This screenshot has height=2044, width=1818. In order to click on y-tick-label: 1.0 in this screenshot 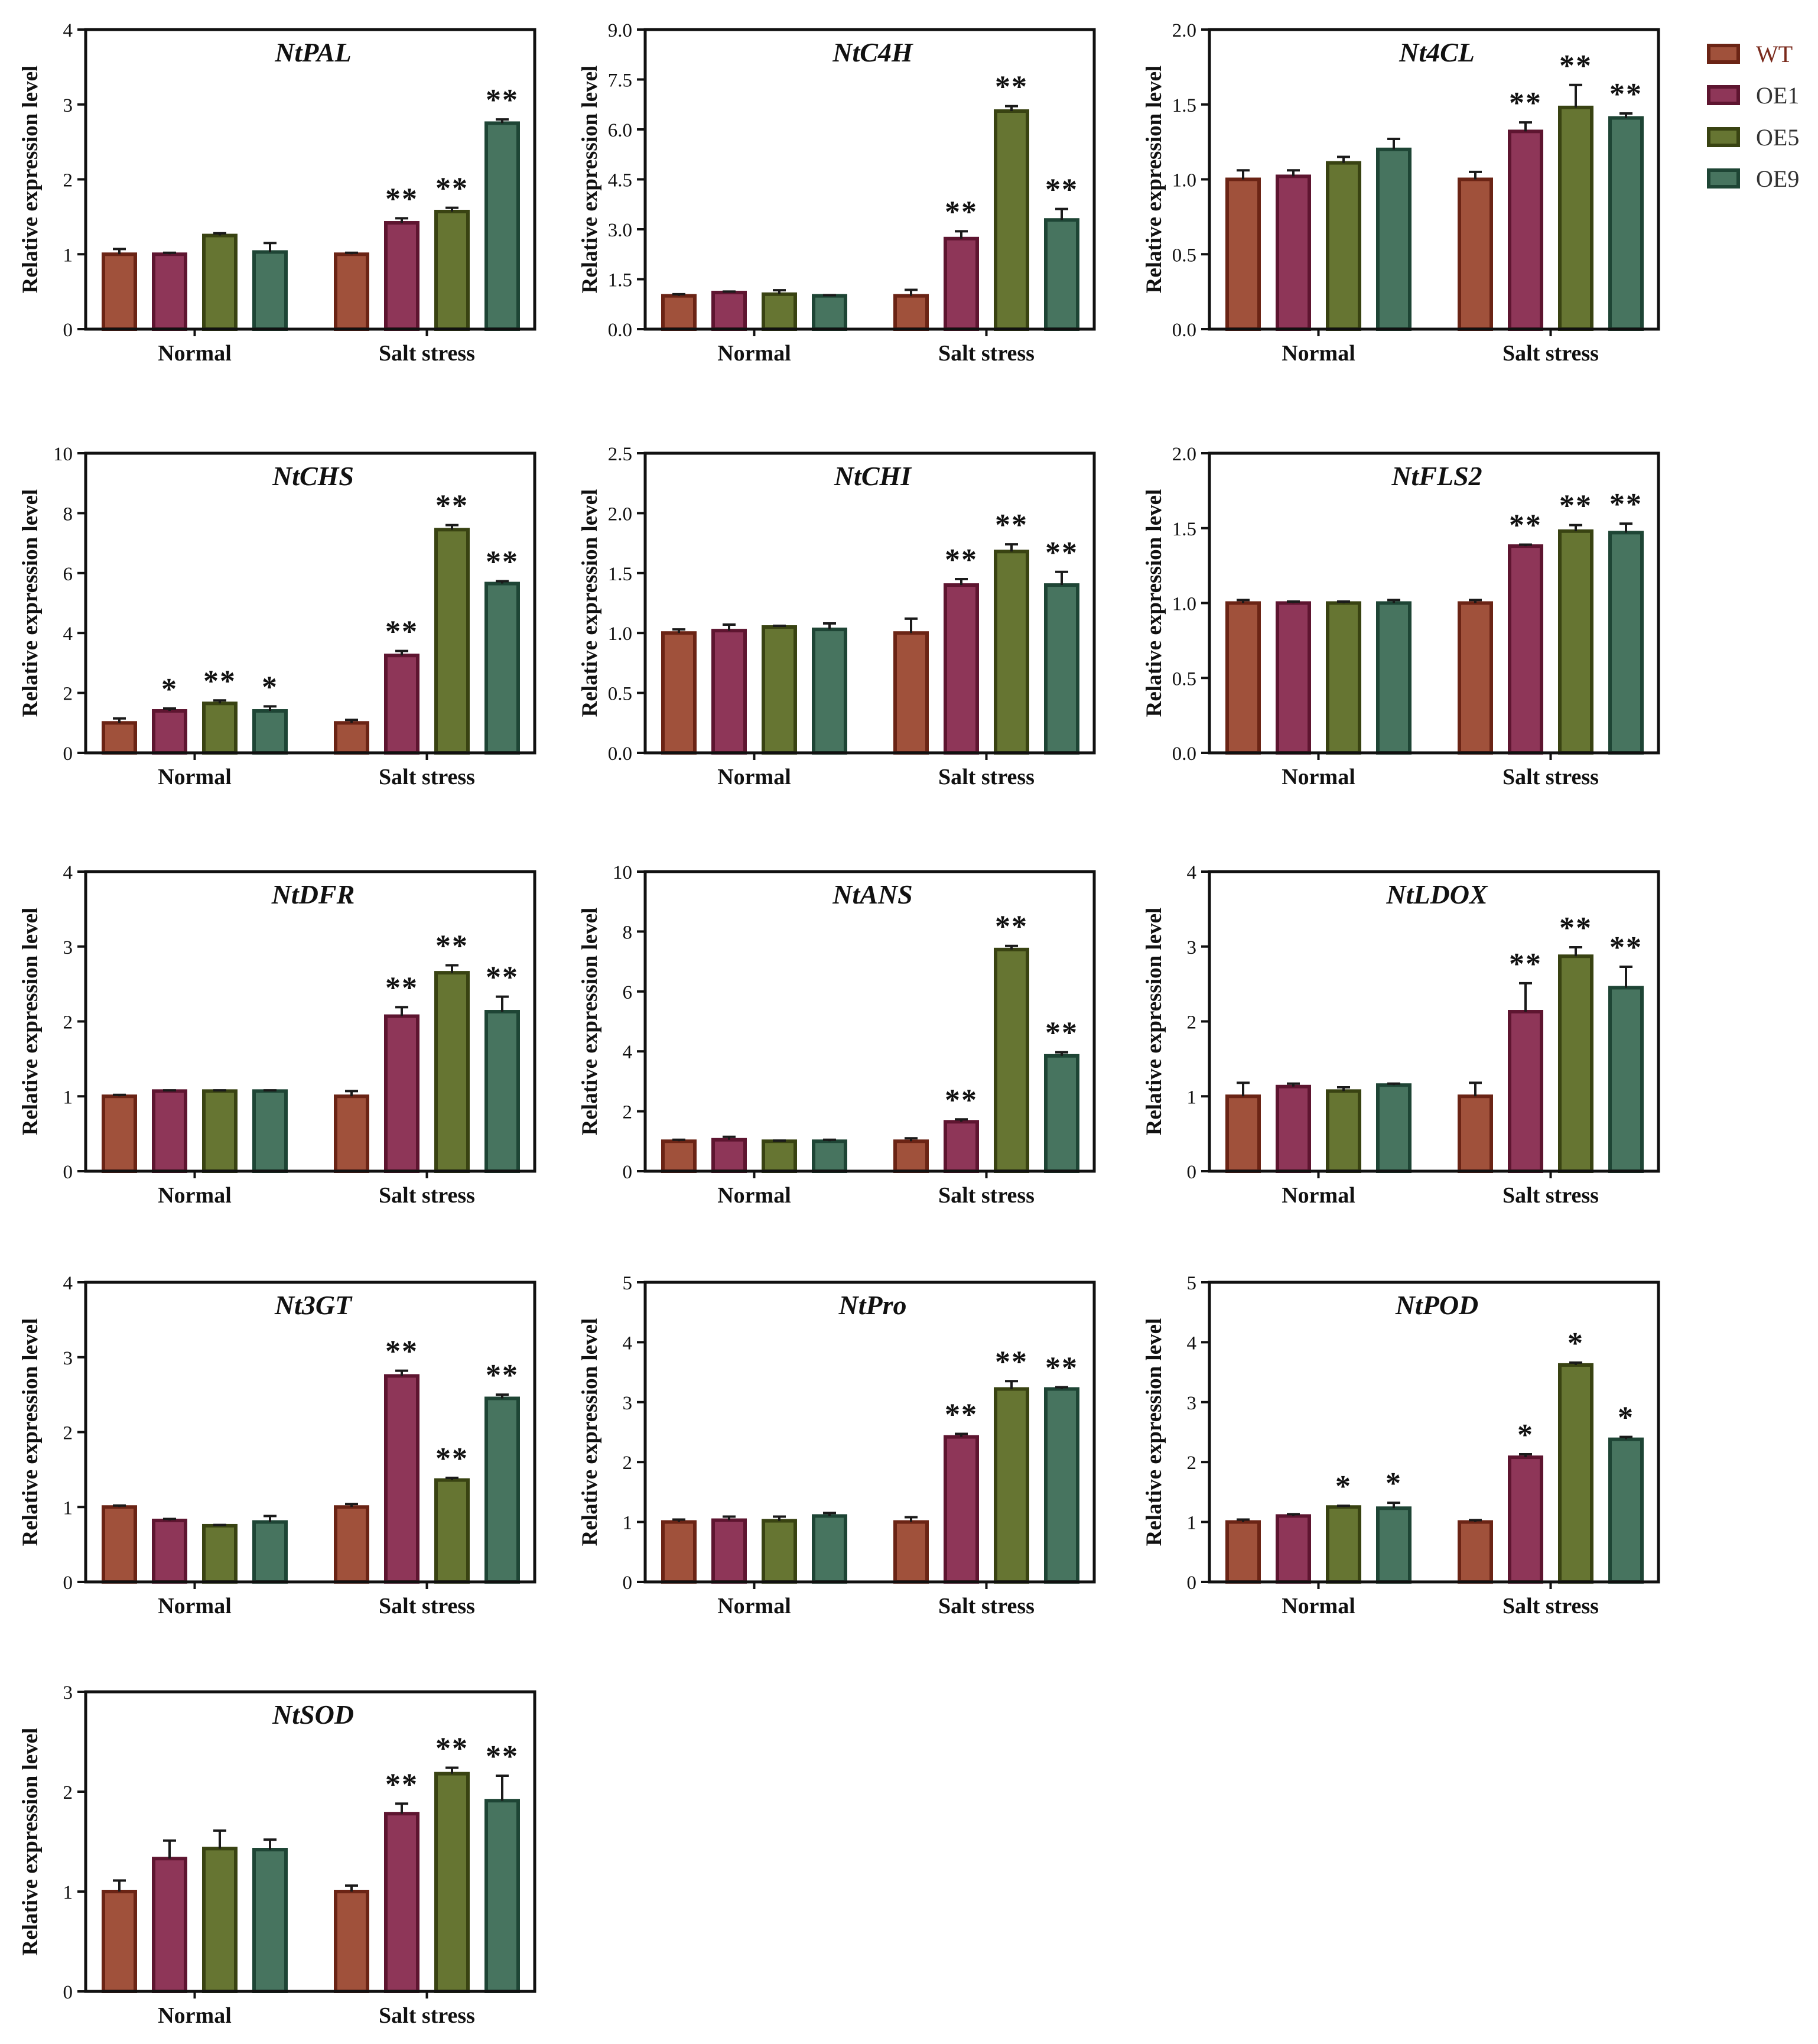, I will do `click(1184, 605)`.